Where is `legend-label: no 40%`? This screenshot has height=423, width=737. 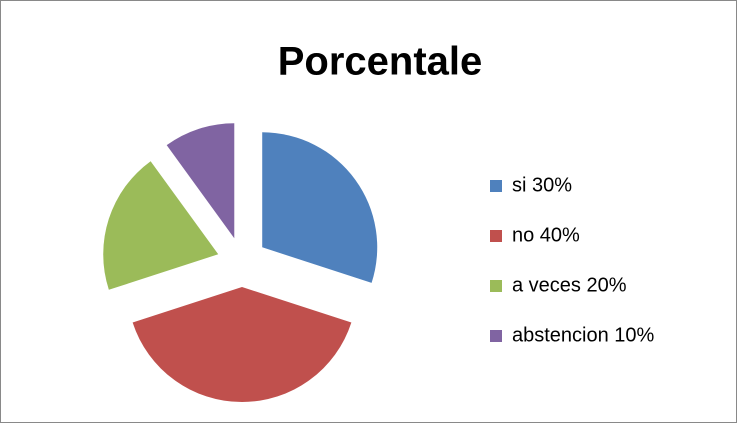 legend-label: no 40% is located at coordinates (546, 235).